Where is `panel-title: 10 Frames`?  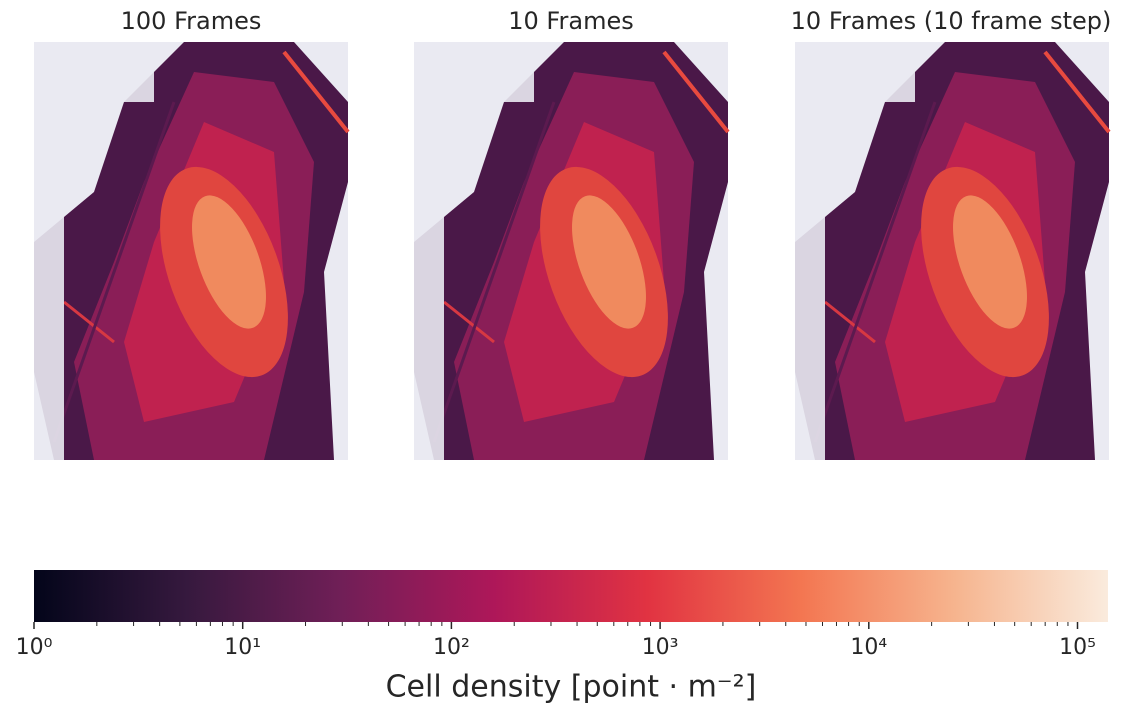 panel-title: 10 Frames is located at coordinates (570, 21).